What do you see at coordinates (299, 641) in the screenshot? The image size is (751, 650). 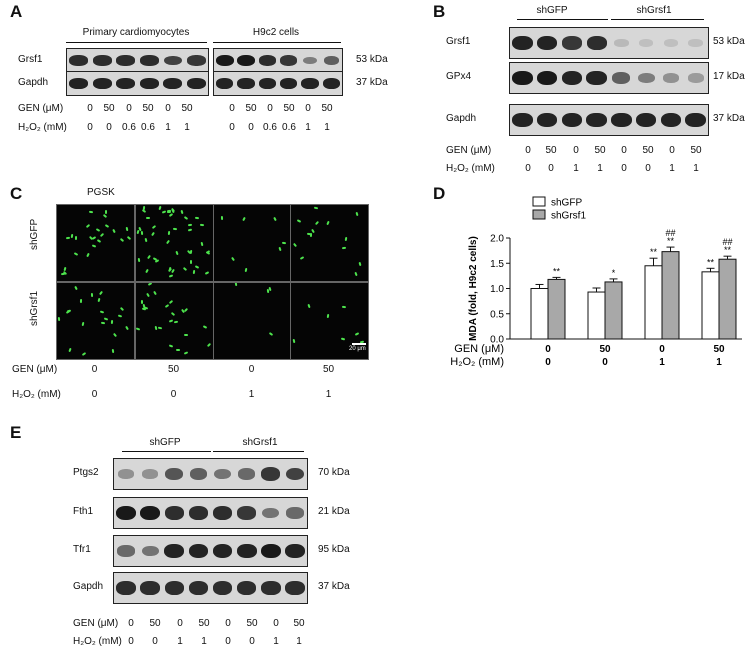 I see `panel_e-cond-value: 1` at bounding box center [299, 641].